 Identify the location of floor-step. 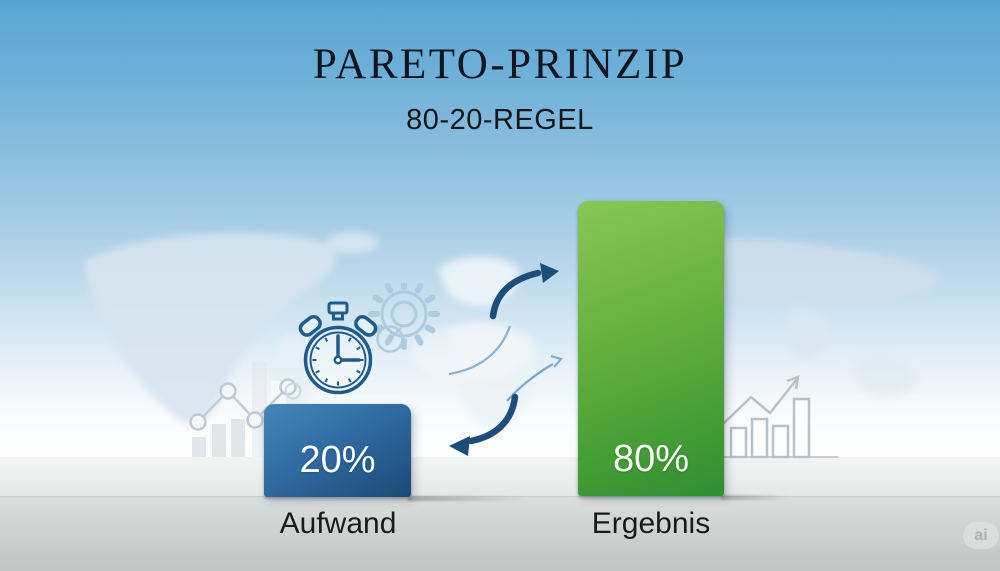
(500, 477).